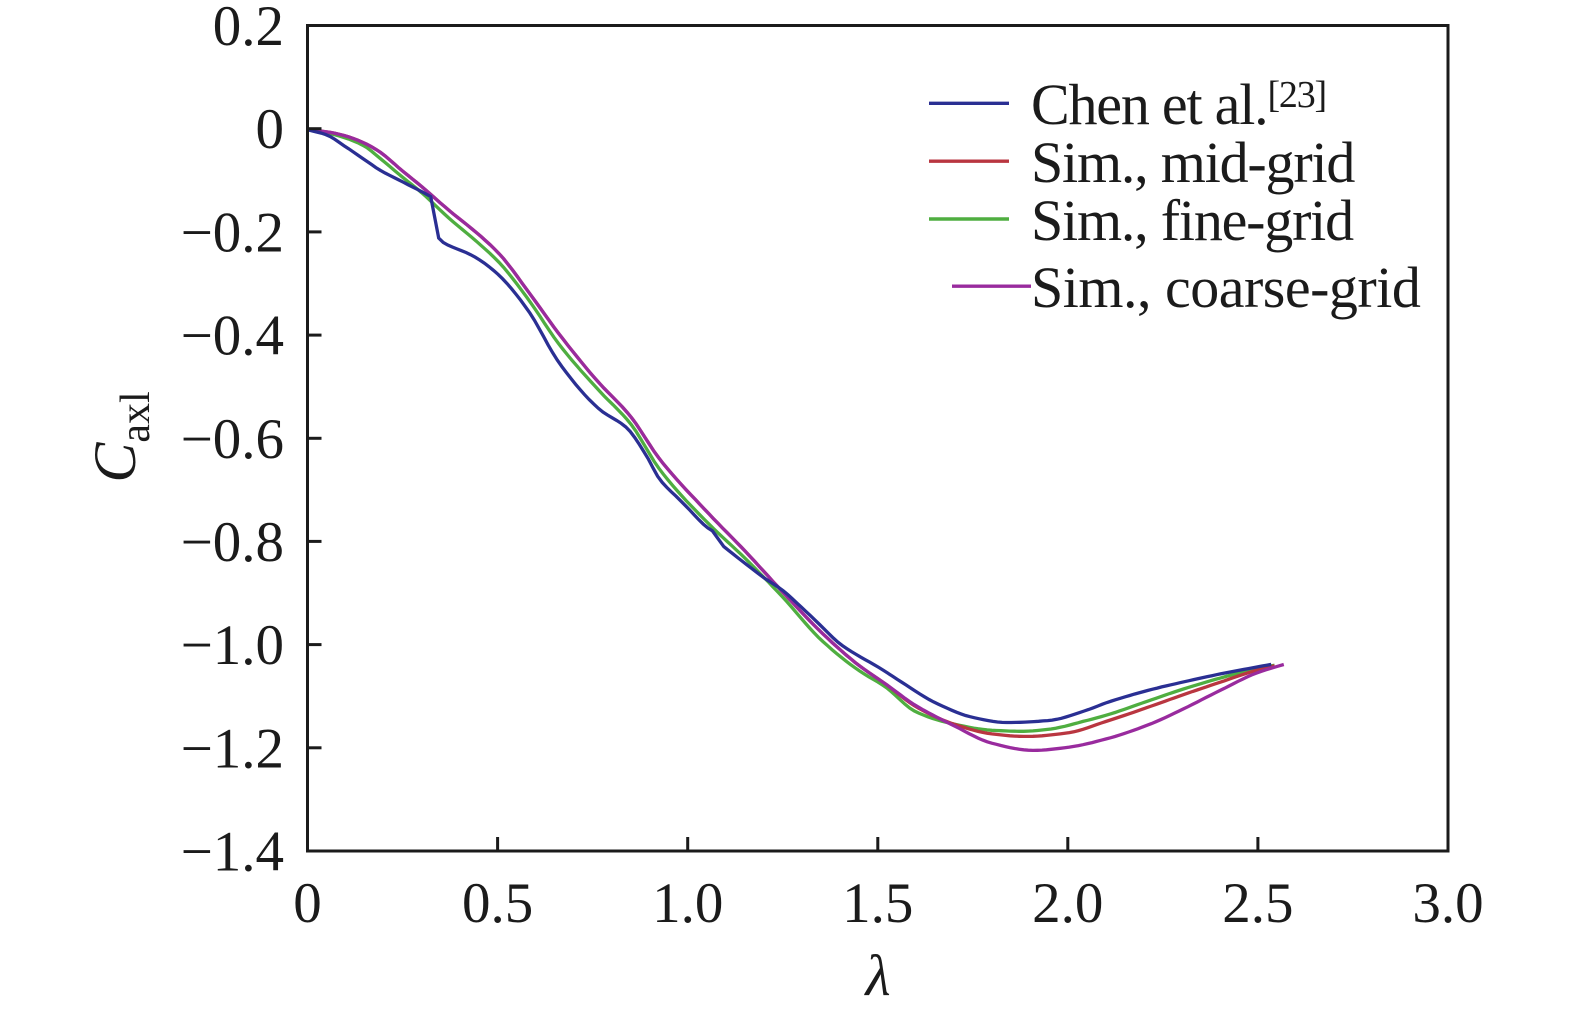 Image resolution: width=1575 pixels, height=1013 pixels. What do you see at coordinates (232, 645) in the screenshot?
I see `svg-text: −1.0` at bounding box center [232, 645].